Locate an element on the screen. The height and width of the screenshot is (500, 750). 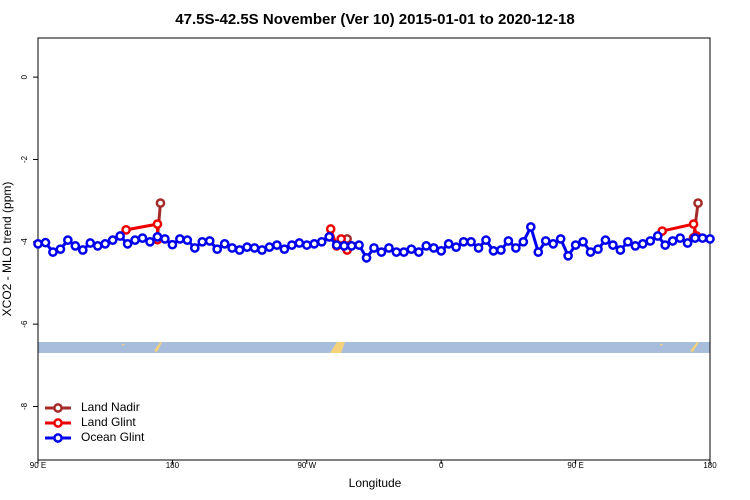
legend-label: Land Nadir is located at coordinates (110, 407).